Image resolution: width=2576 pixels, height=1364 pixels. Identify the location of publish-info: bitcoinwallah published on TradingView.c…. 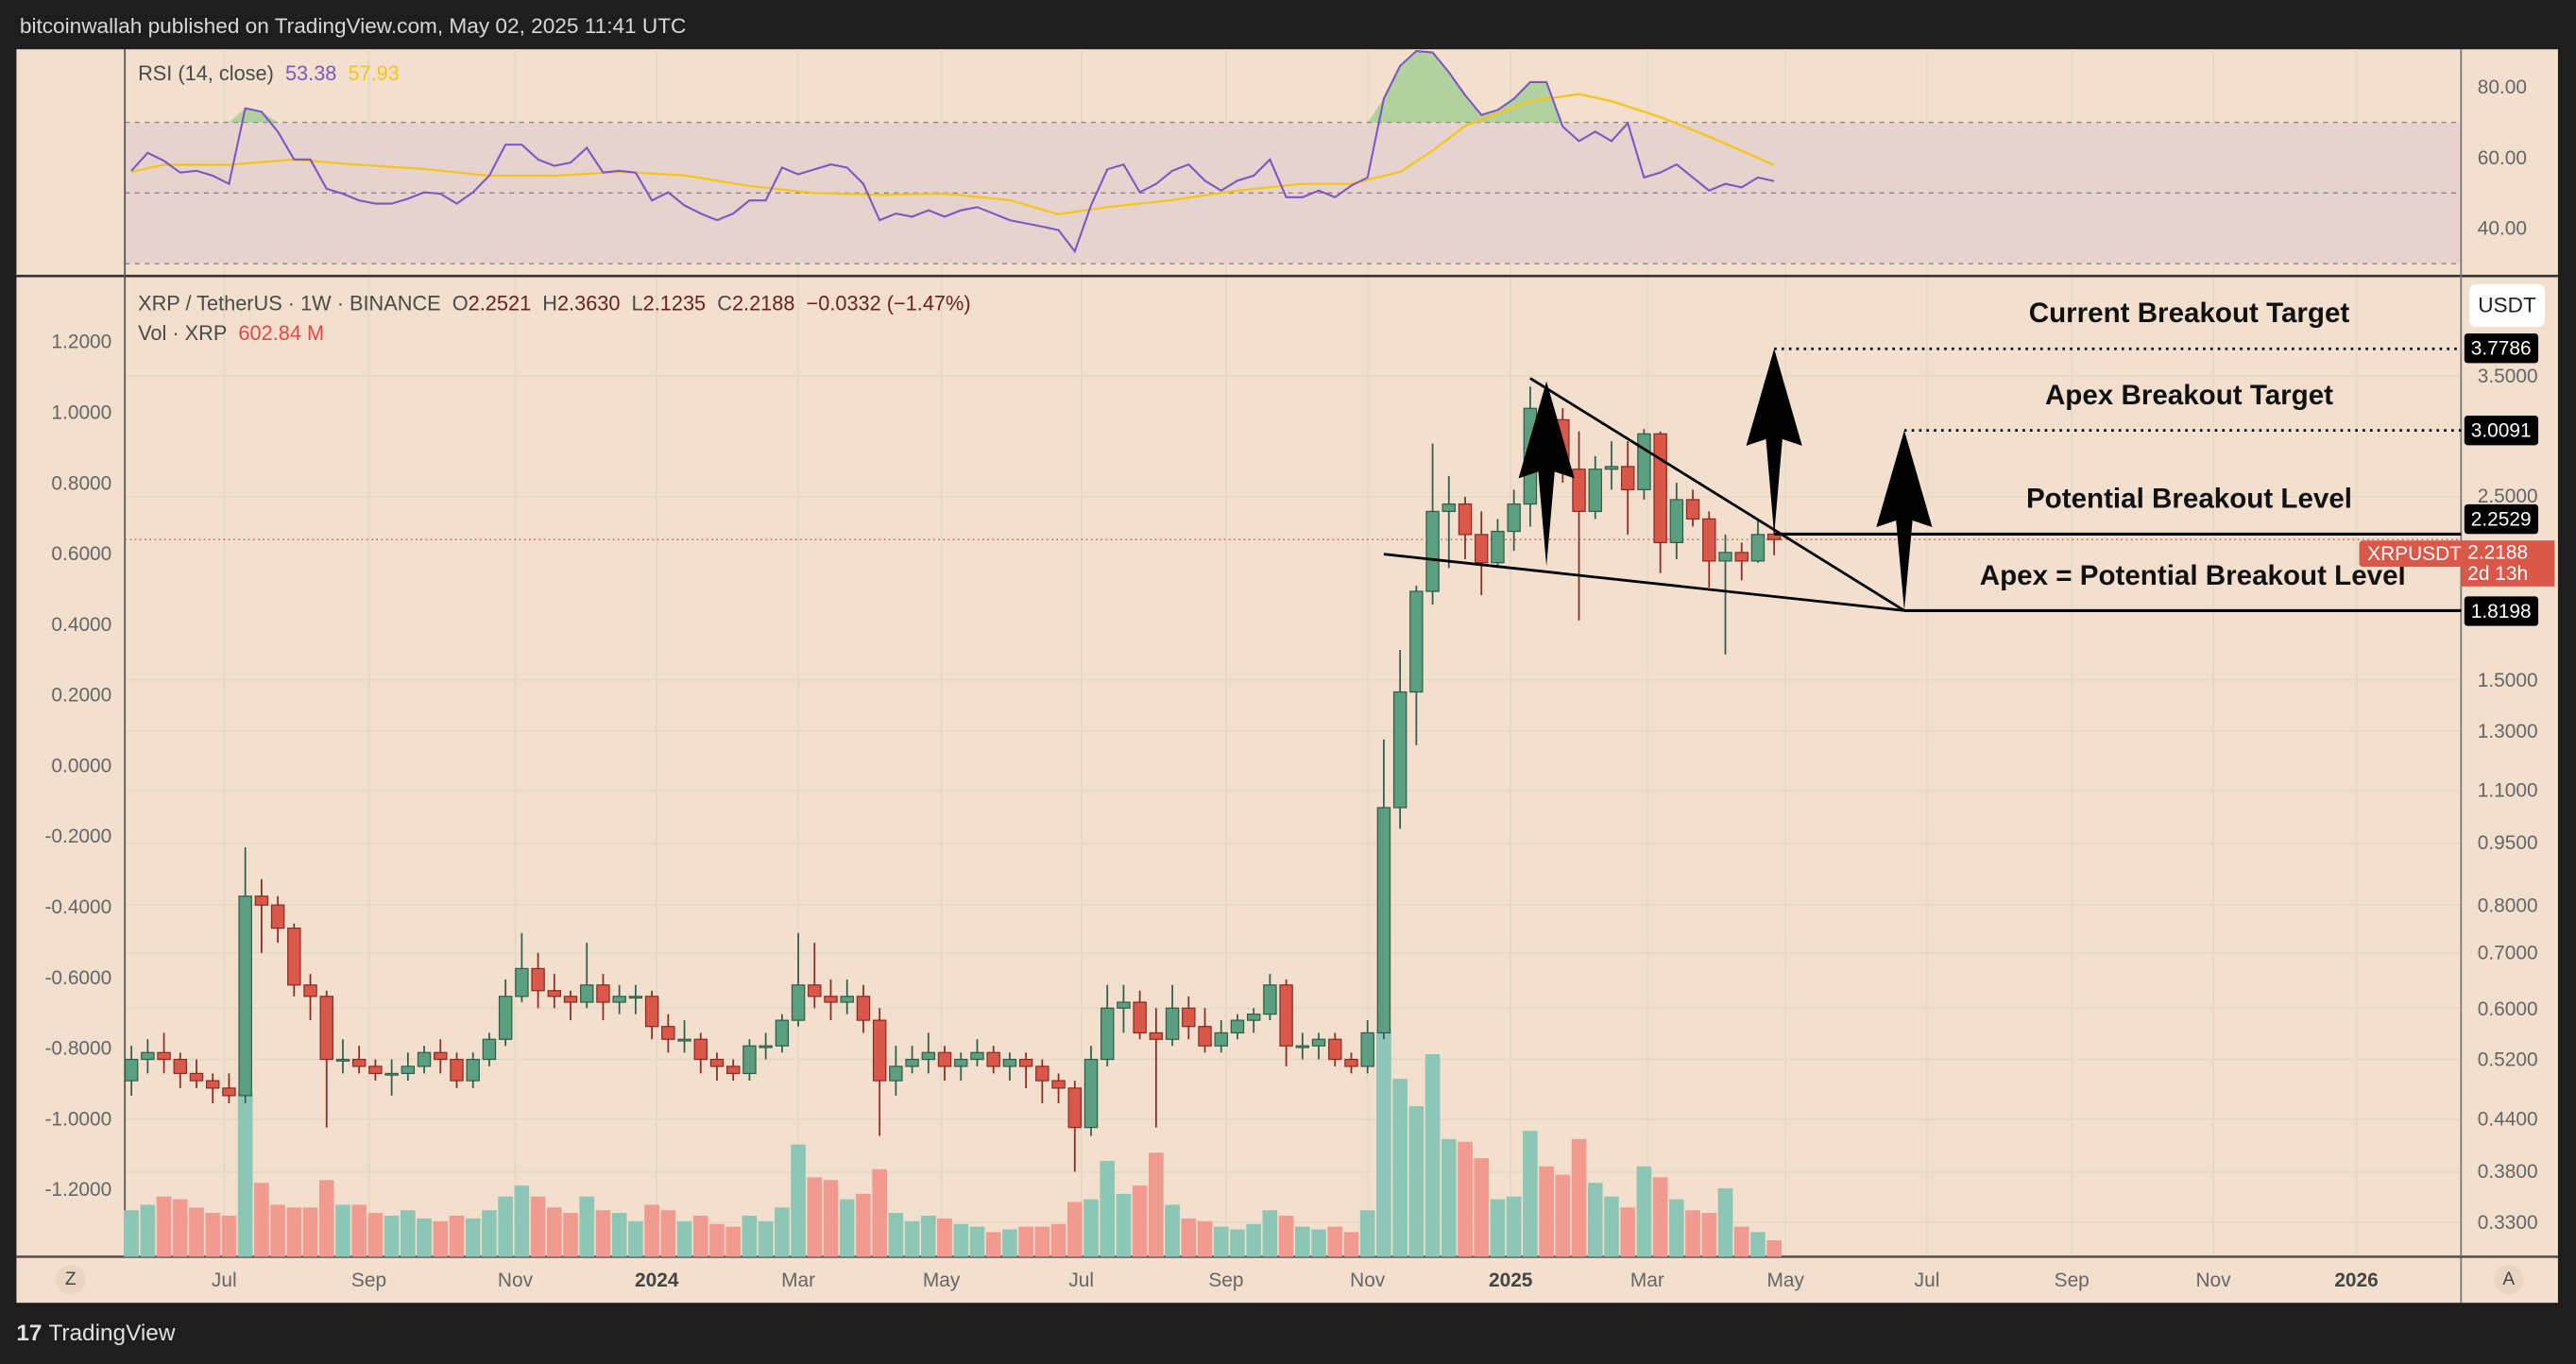
(353, 25).